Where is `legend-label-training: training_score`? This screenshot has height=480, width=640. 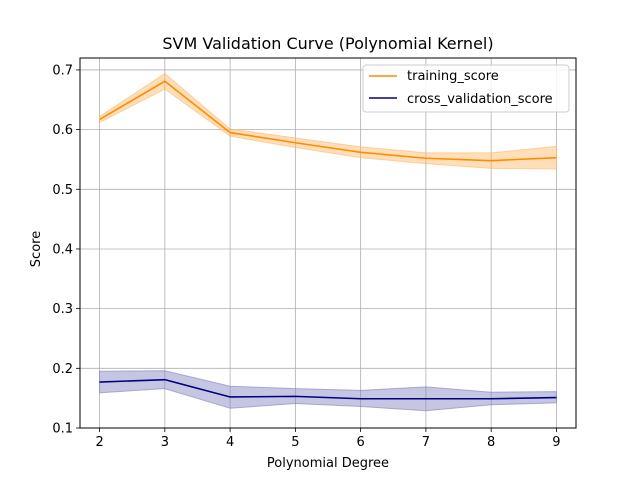 legend-label-training: training_score is located at coordinates (453, 76).